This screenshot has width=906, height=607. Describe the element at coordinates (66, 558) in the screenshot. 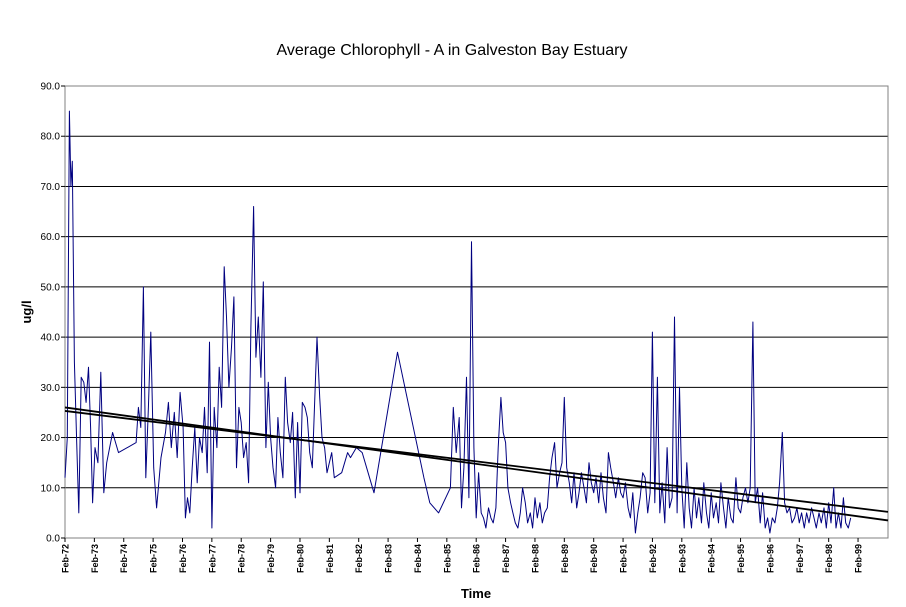

I see `x-tick-label: Feb-72` at that location.